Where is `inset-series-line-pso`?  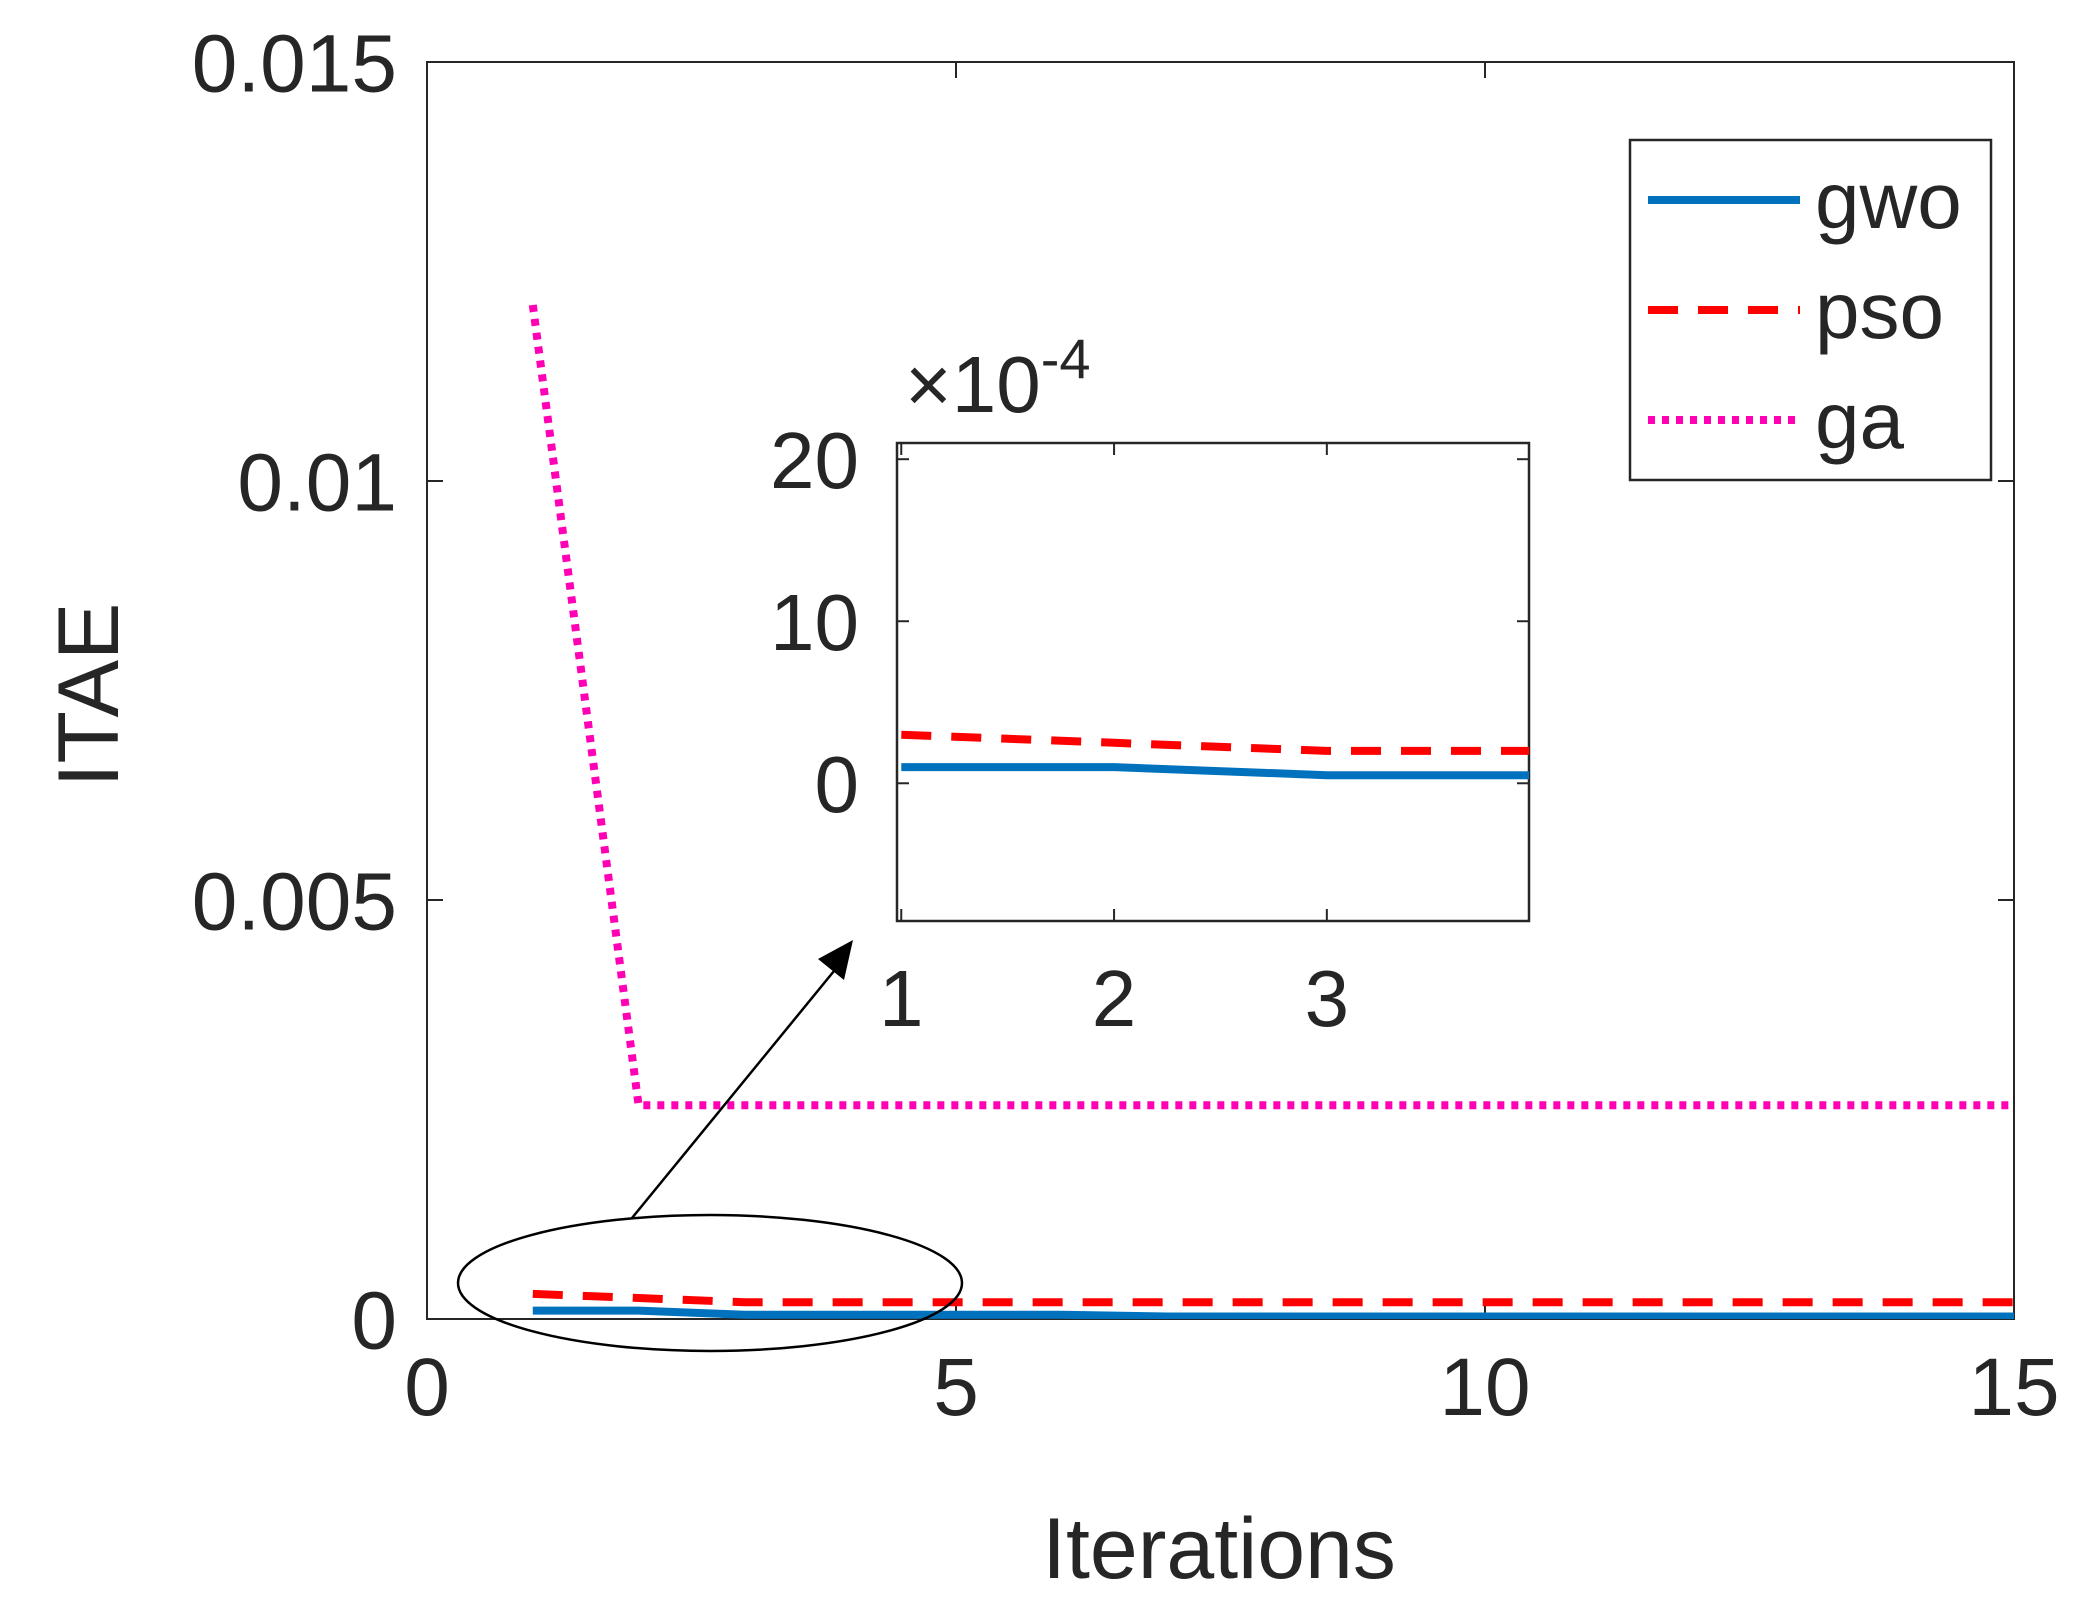
inset-series-line-pso is located at coordinates (1215, 742).